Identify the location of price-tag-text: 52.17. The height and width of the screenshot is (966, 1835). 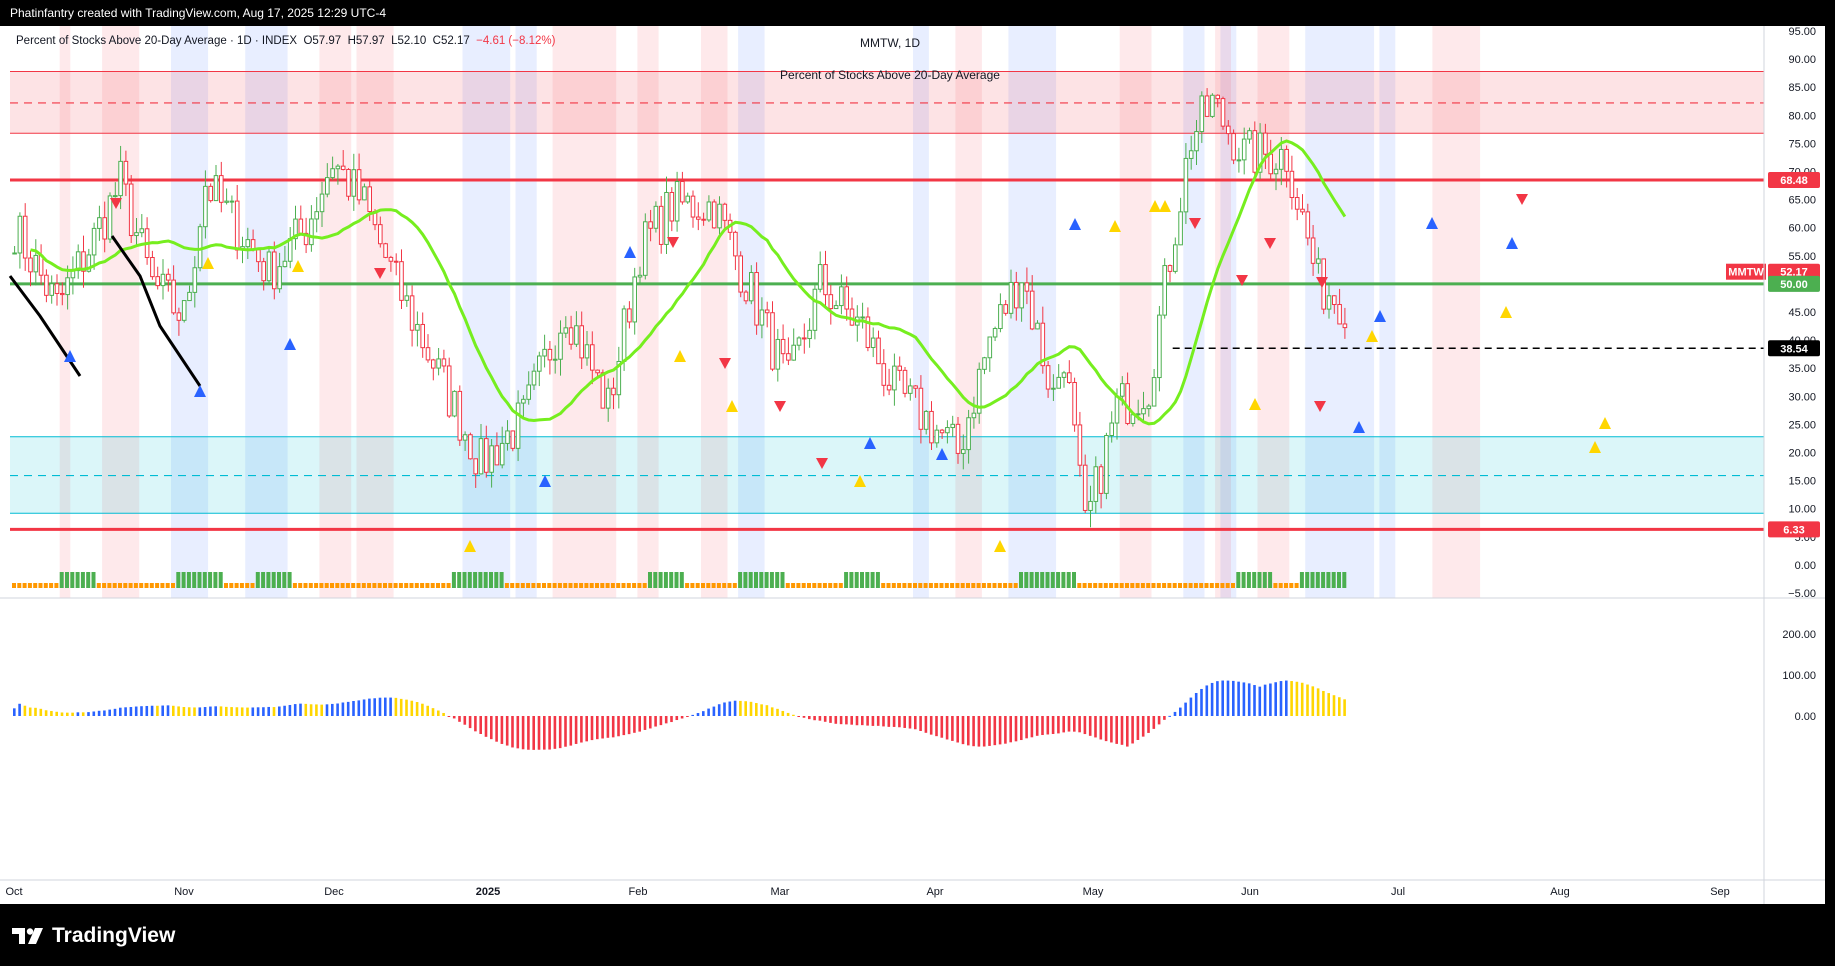
(1794, 273).